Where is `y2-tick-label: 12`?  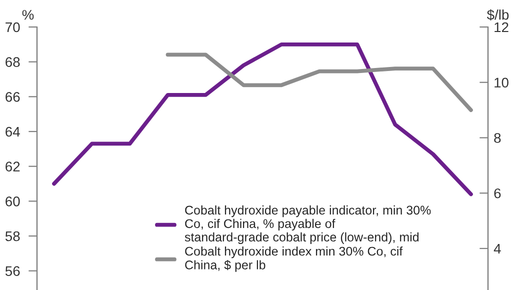 y2-tick-label: 12 is located at coordinates (501, 27).